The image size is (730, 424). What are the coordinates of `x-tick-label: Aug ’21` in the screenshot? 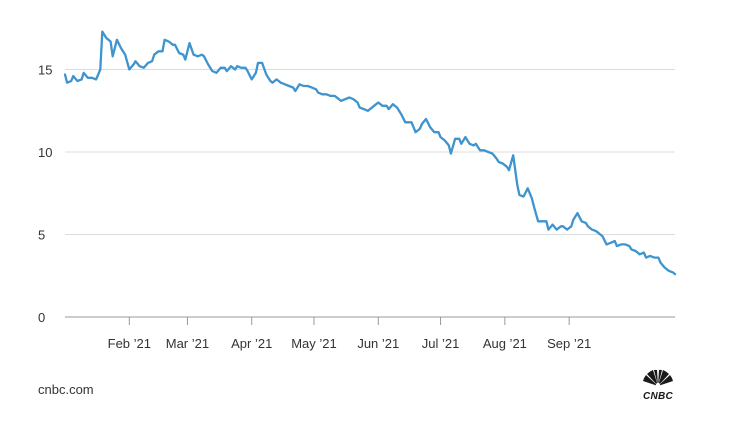 It's located at (505, 343).